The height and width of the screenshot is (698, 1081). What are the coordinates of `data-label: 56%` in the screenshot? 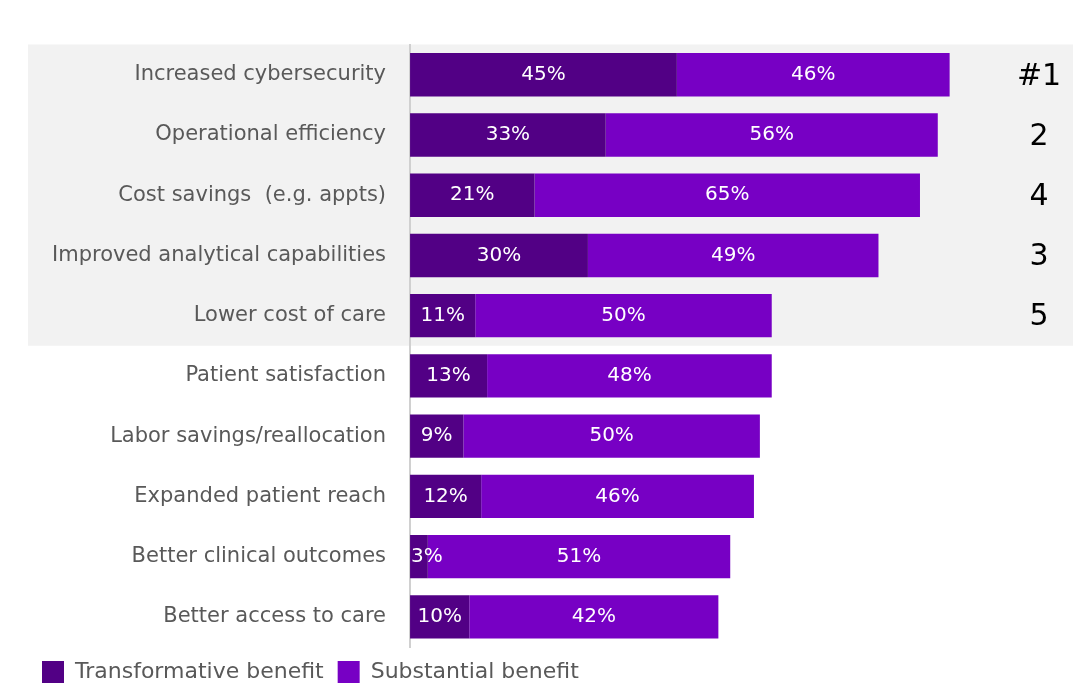 It's located at (771, 133).